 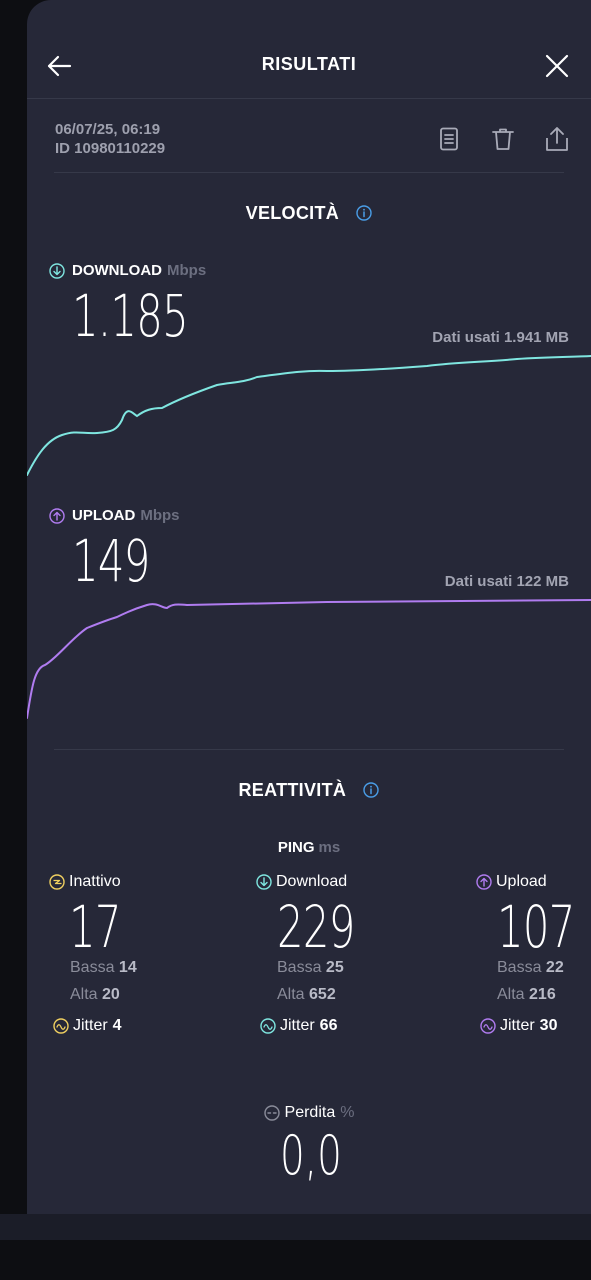 I want to click on velocity-info-button, so click(x=364, y=215).